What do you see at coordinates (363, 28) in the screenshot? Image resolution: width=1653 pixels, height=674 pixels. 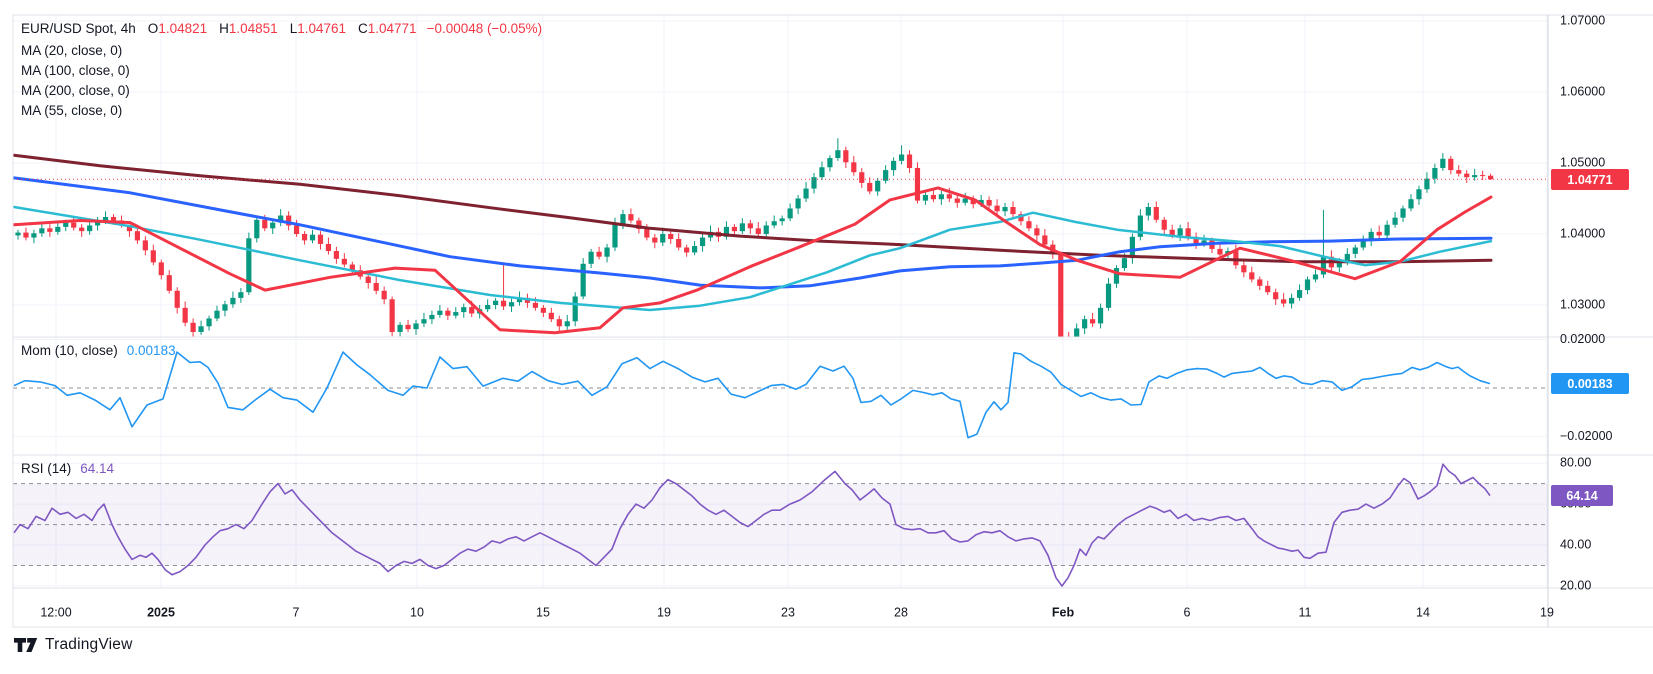 I see `ohlc-close-label: C` at bounding box center [363, 28].